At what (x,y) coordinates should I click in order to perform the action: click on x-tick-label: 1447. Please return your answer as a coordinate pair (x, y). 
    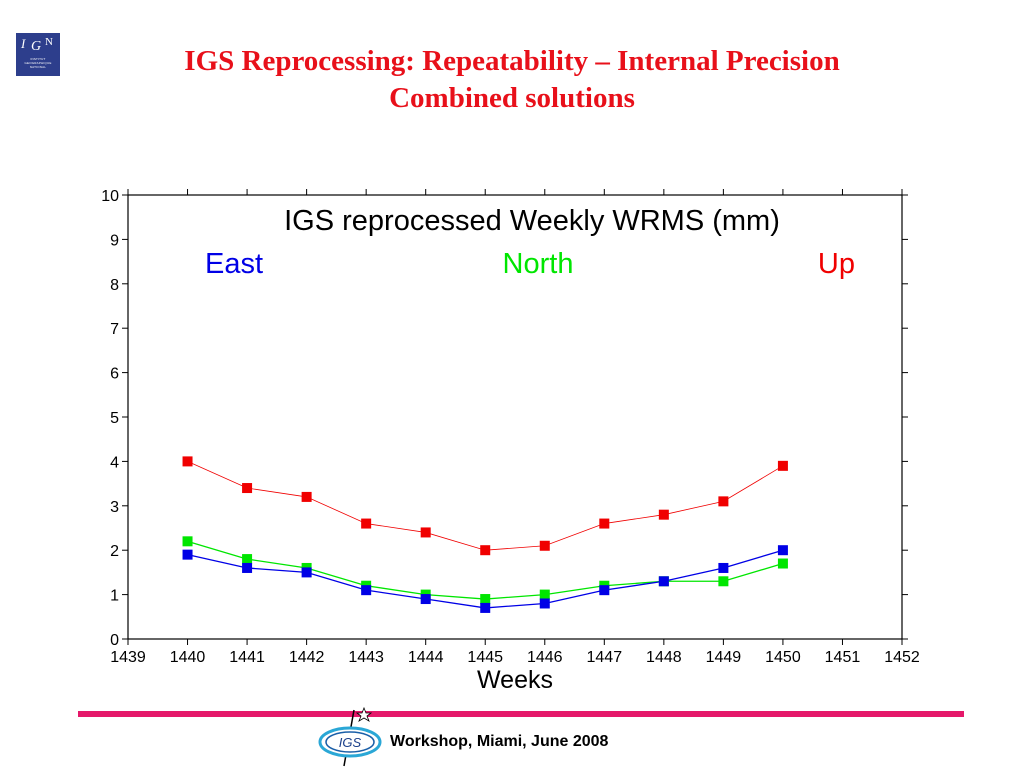
    Looking at the image, I should click on (605, 657).